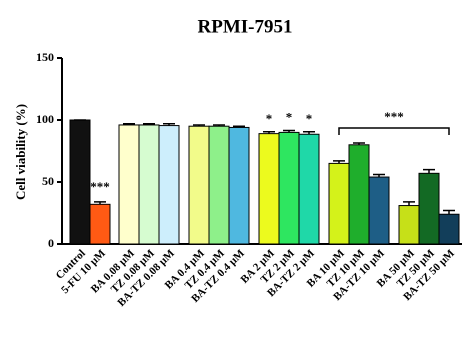 The image size is (474, 344). Describe the element at coordinates (45, 57) in the screenshot. I see `y-tick-label: 150` at that location.